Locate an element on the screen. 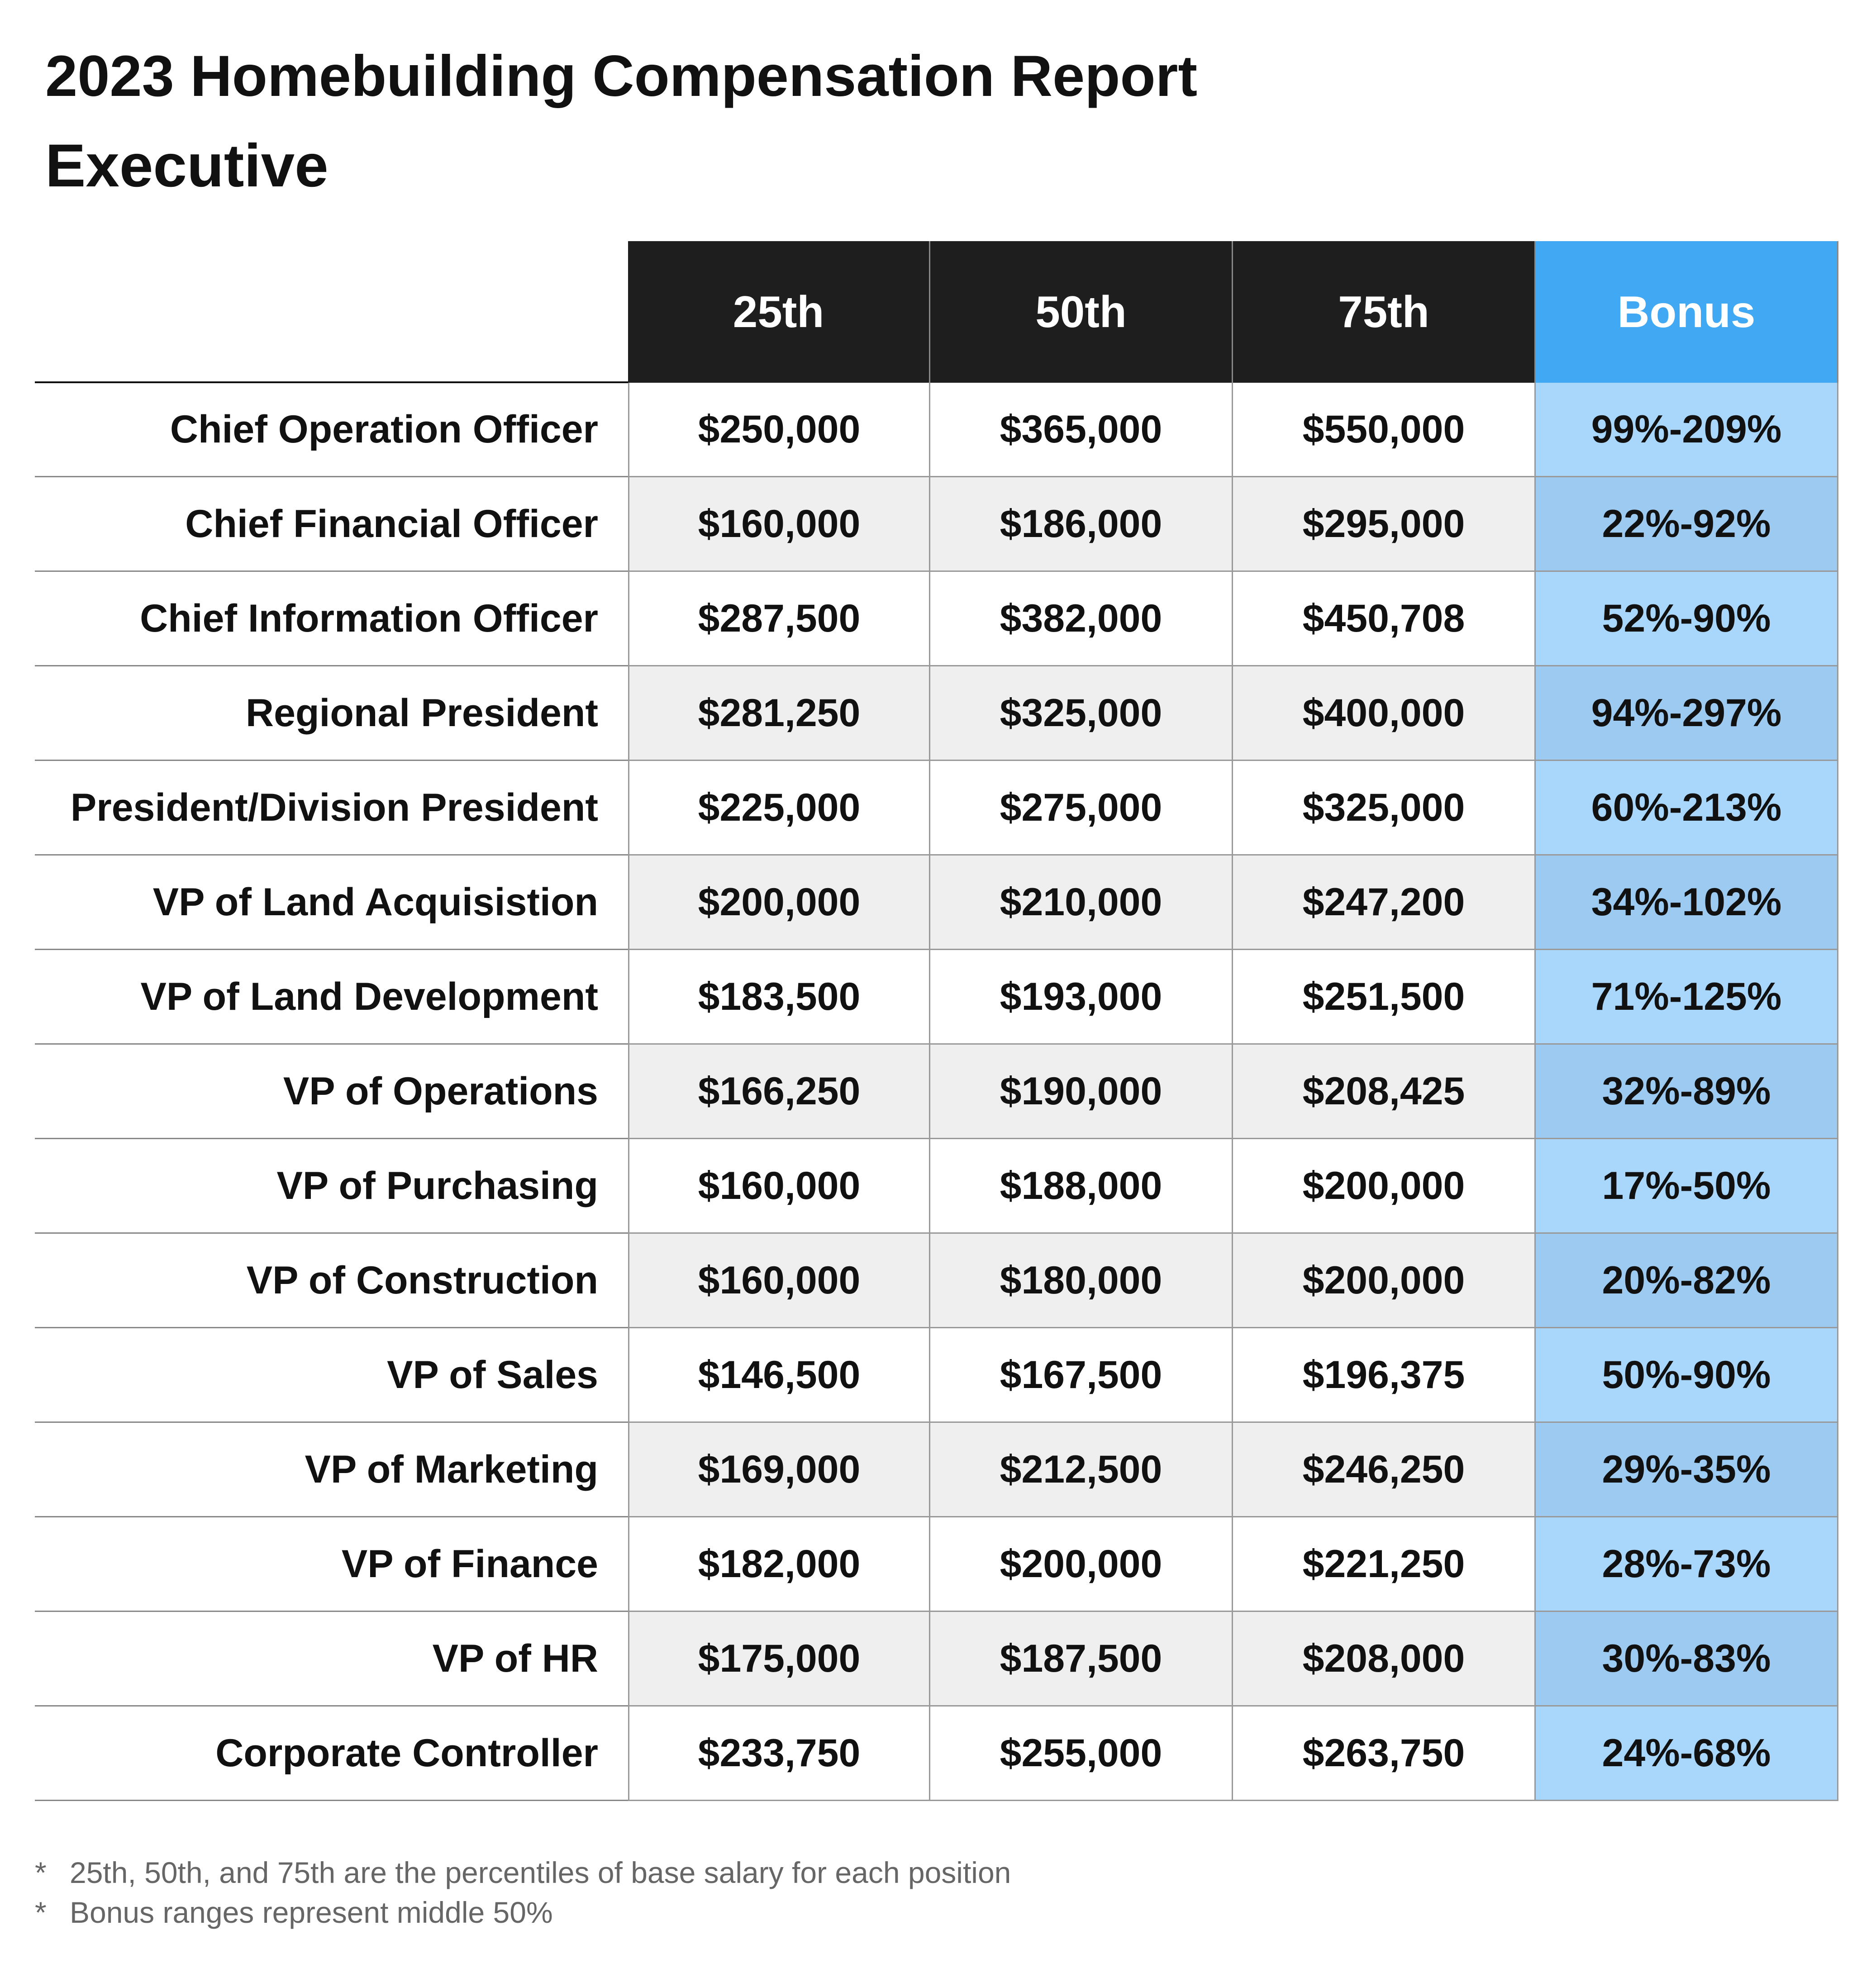  row-label: Chief Financial Officer is located at coordinates (331, 524).